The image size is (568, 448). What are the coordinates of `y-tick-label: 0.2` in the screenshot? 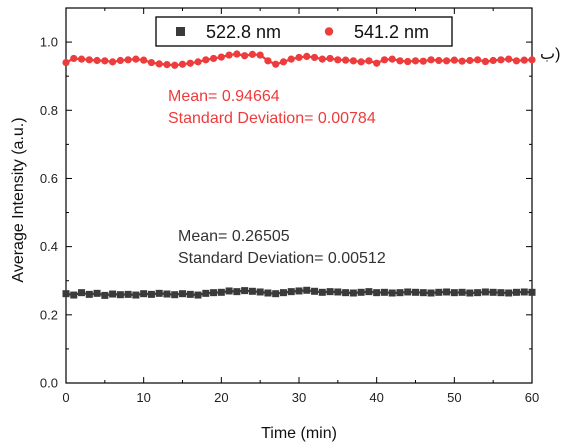 It's located at (49, 314).